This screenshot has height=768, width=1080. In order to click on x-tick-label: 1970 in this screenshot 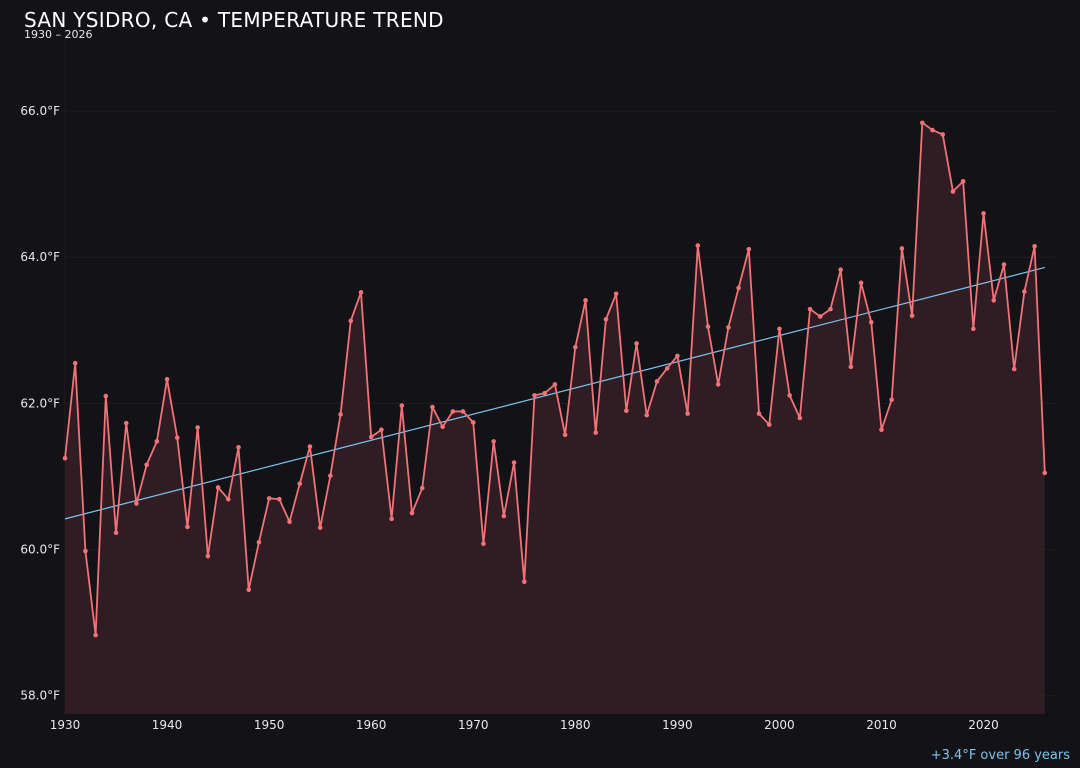, I will do `click(473, 725)`.